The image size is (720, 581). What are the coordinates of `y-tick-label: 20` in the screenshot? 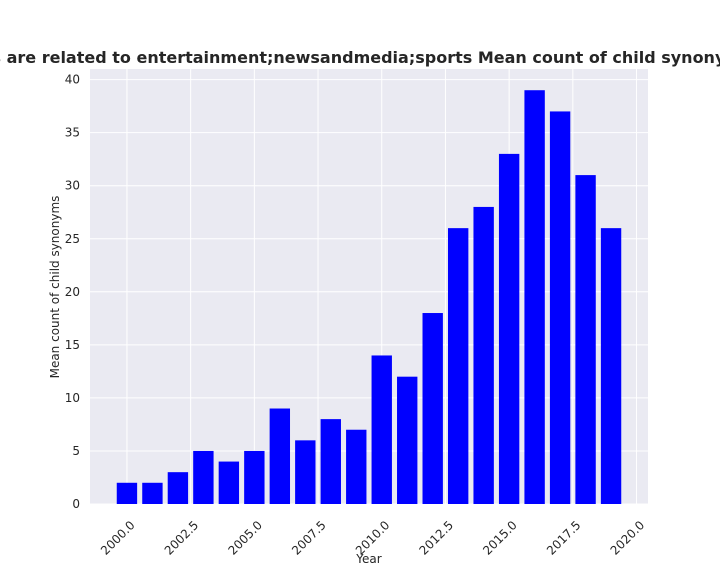 It's located at (72, 292).